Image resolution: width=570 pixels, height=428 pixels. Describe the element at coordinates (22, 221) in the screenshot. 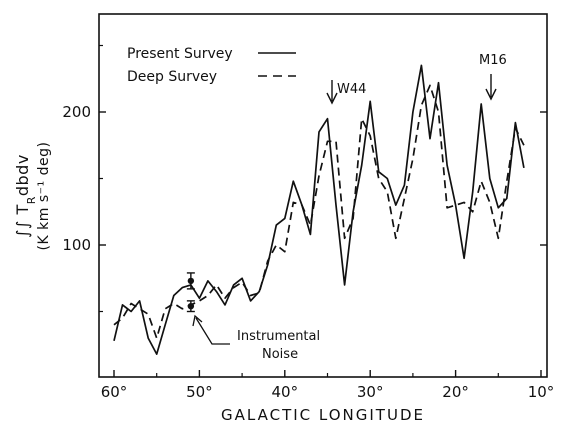

I see `y-axis-title-main: ∫∫ T` at that location.